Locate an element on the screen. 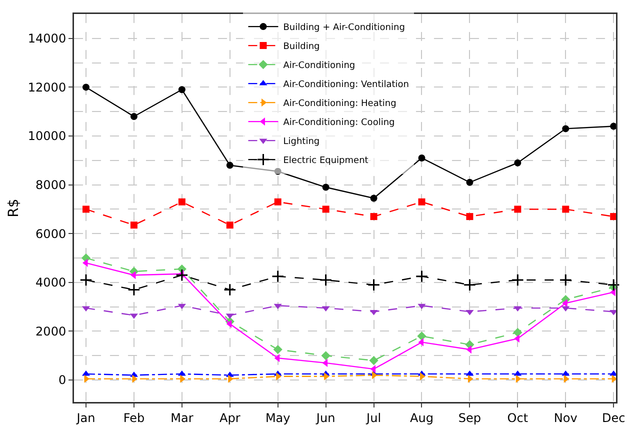  x-tick-label: Sep is located at coordinates (470, 417).